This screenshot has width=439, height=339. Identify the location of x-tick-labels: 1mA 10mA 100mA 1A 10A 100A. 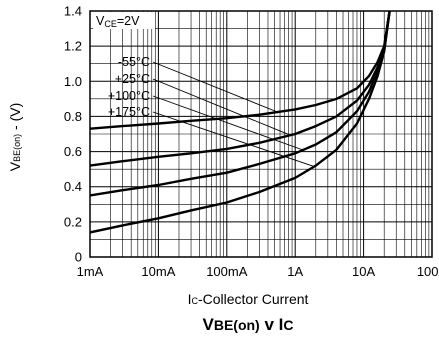
(258, 271).